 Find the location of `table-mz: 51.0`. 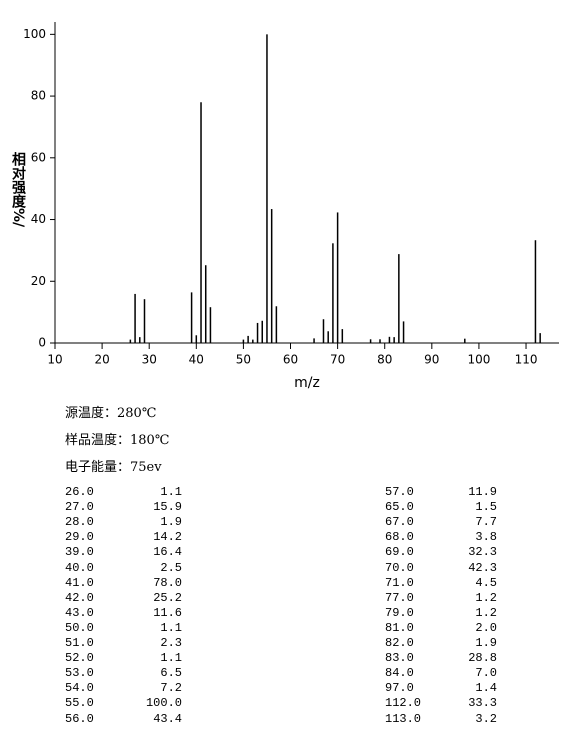

table-mz: 51.0 is located at coordinates (79, 643).